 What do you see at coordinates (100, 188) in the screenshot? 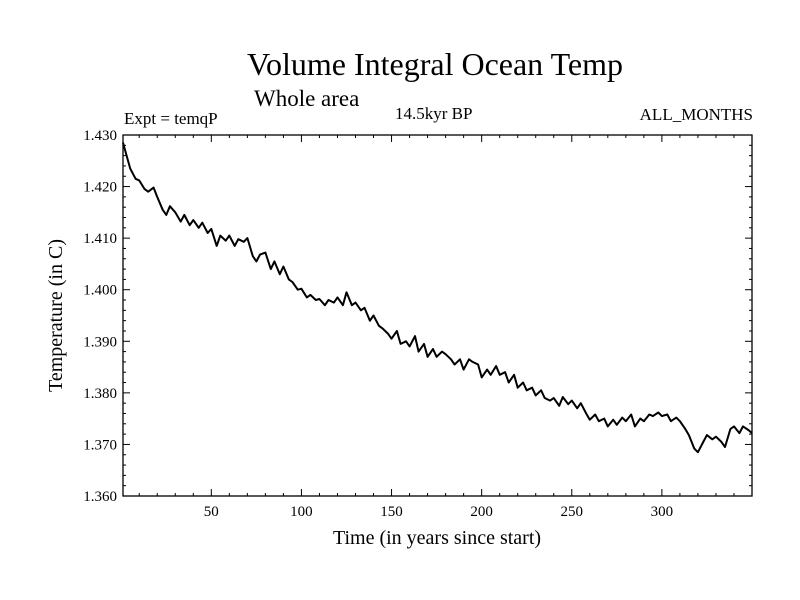
I see `y-tick-label: 1.420` at bounding box center [100, 188].